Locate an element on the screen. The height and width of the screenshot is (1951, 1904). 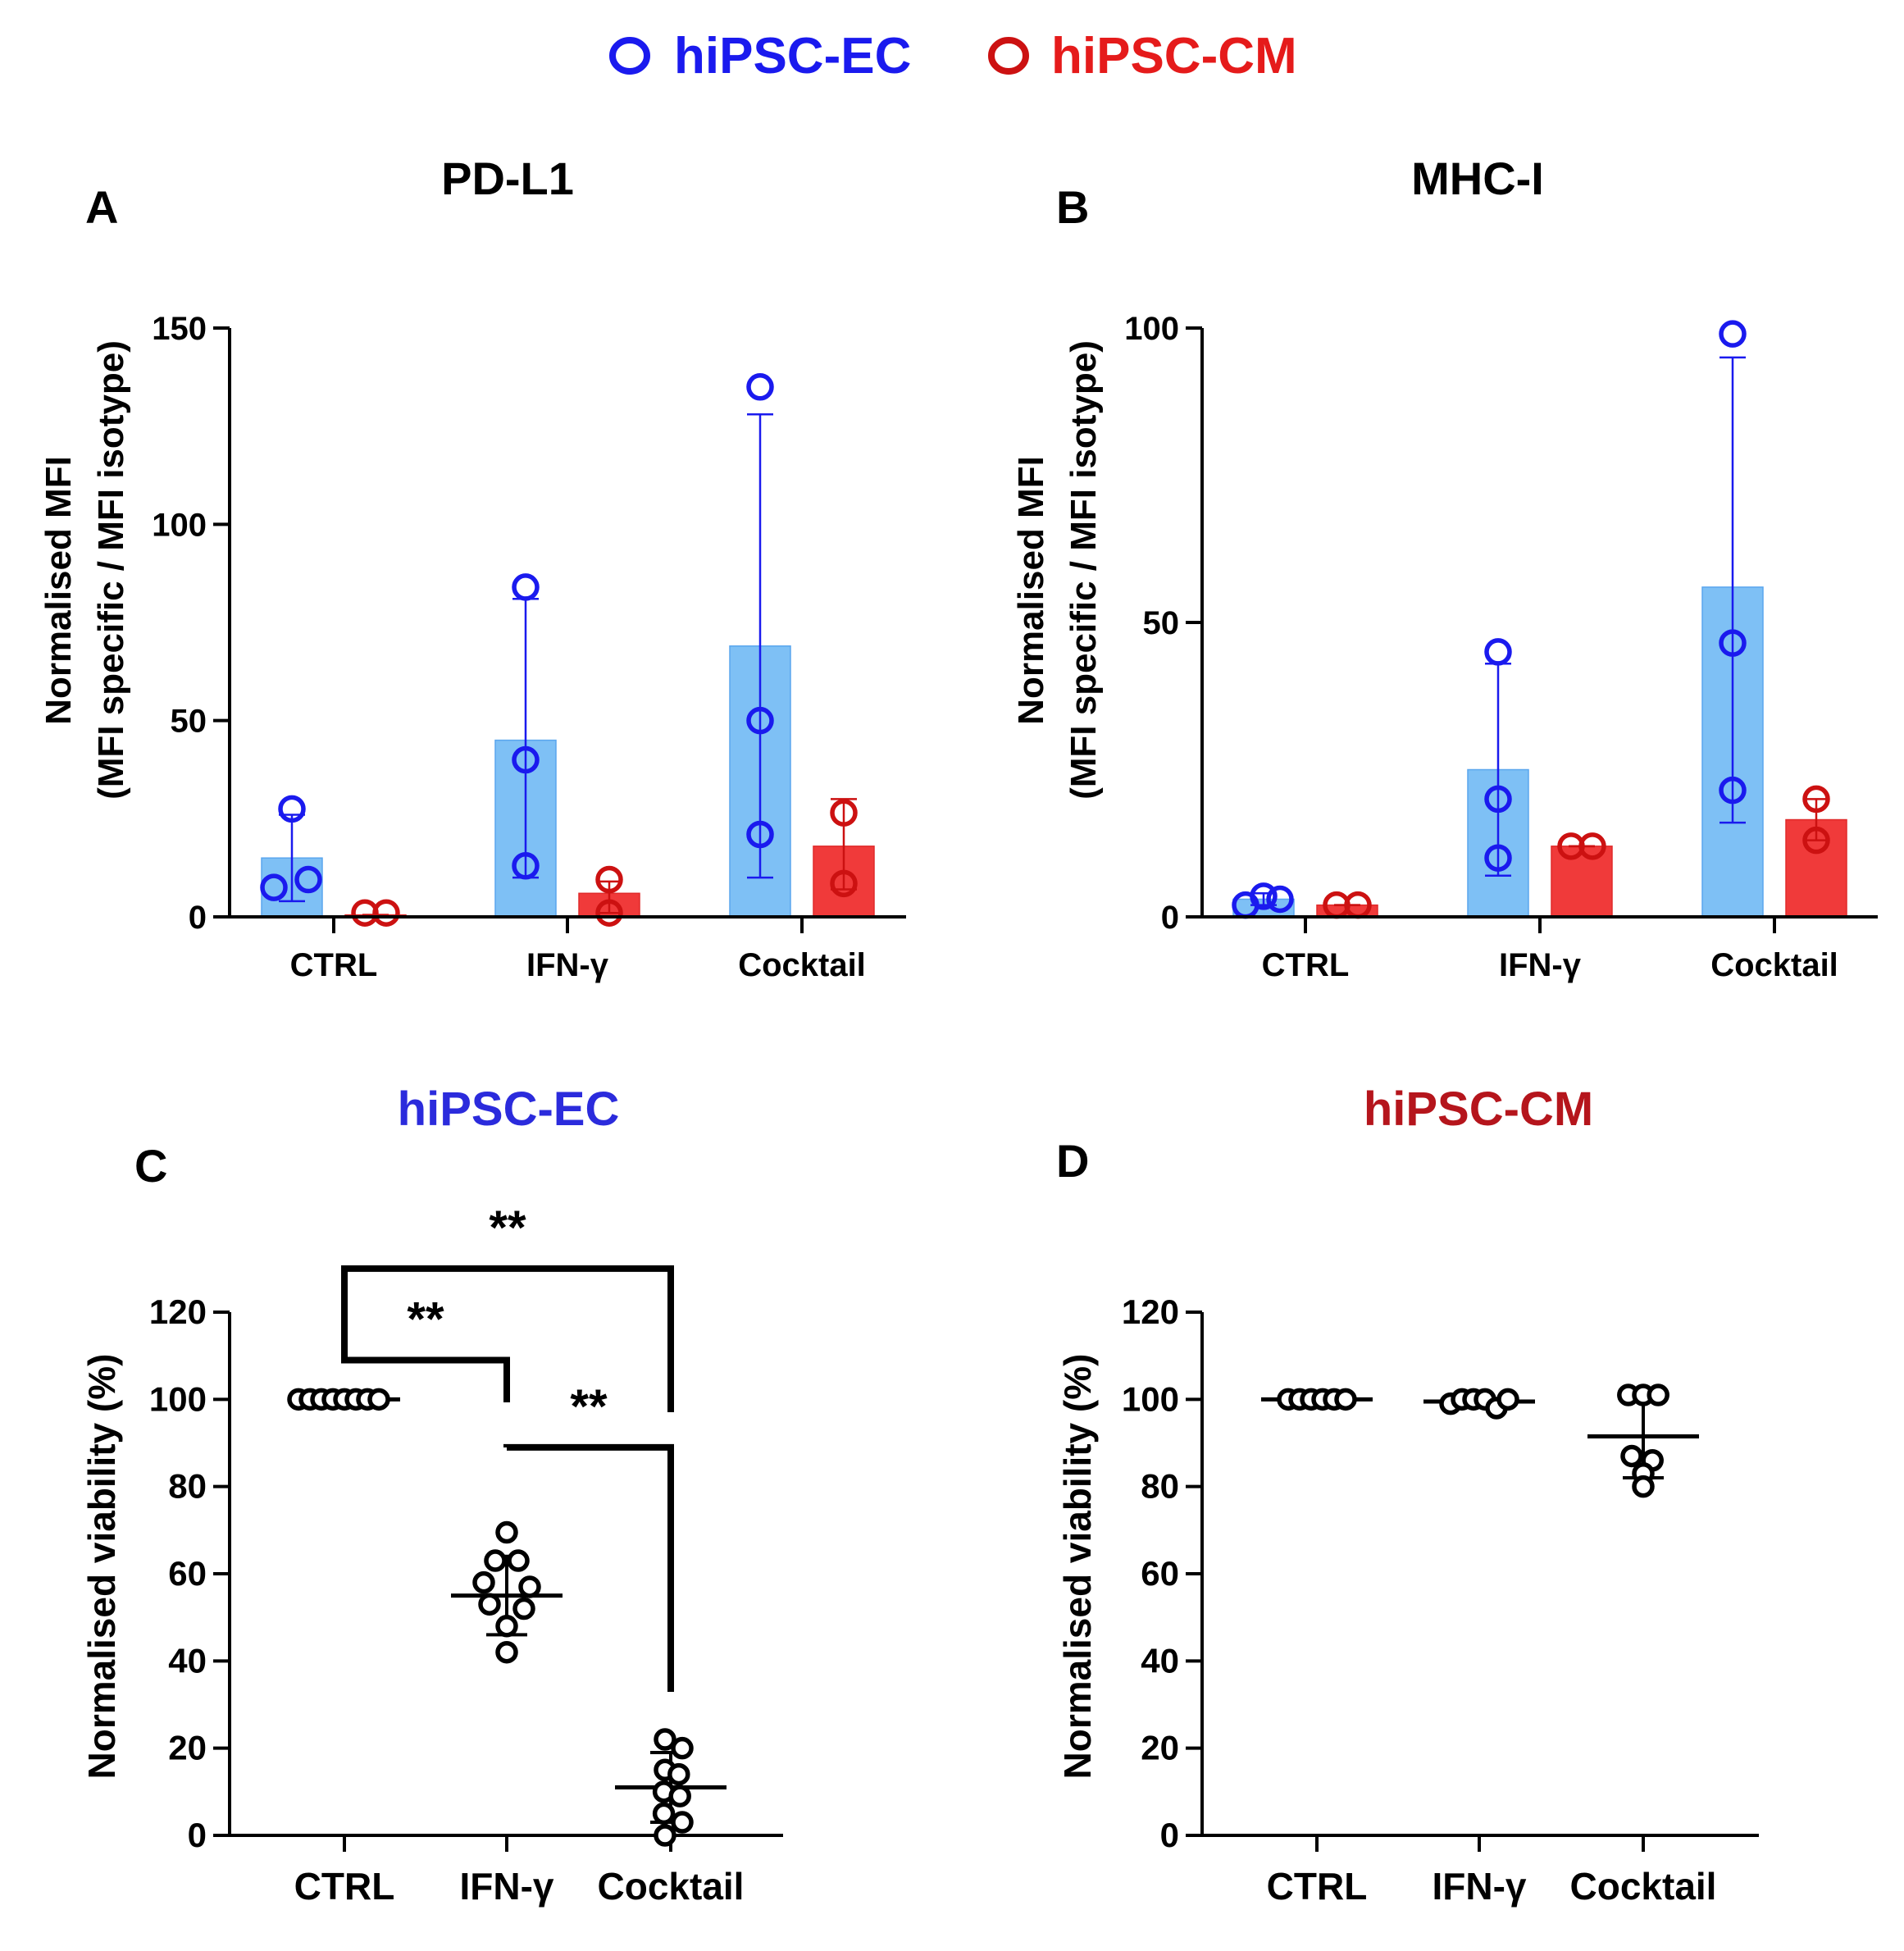
panel-a-x-tick-label: CTRL is located at coordinates (334, 965).